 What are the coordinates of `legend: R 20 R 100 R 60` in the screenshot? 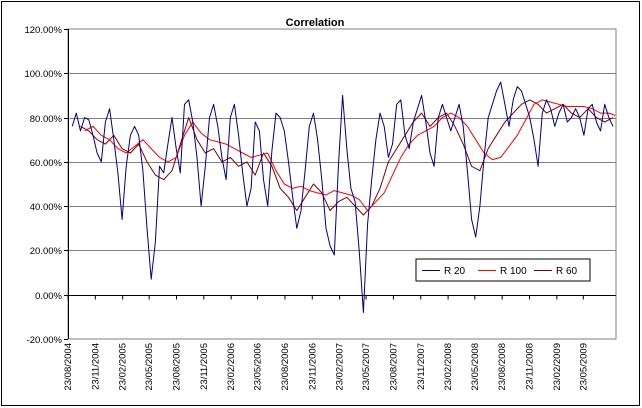 It's located at (503, 270).